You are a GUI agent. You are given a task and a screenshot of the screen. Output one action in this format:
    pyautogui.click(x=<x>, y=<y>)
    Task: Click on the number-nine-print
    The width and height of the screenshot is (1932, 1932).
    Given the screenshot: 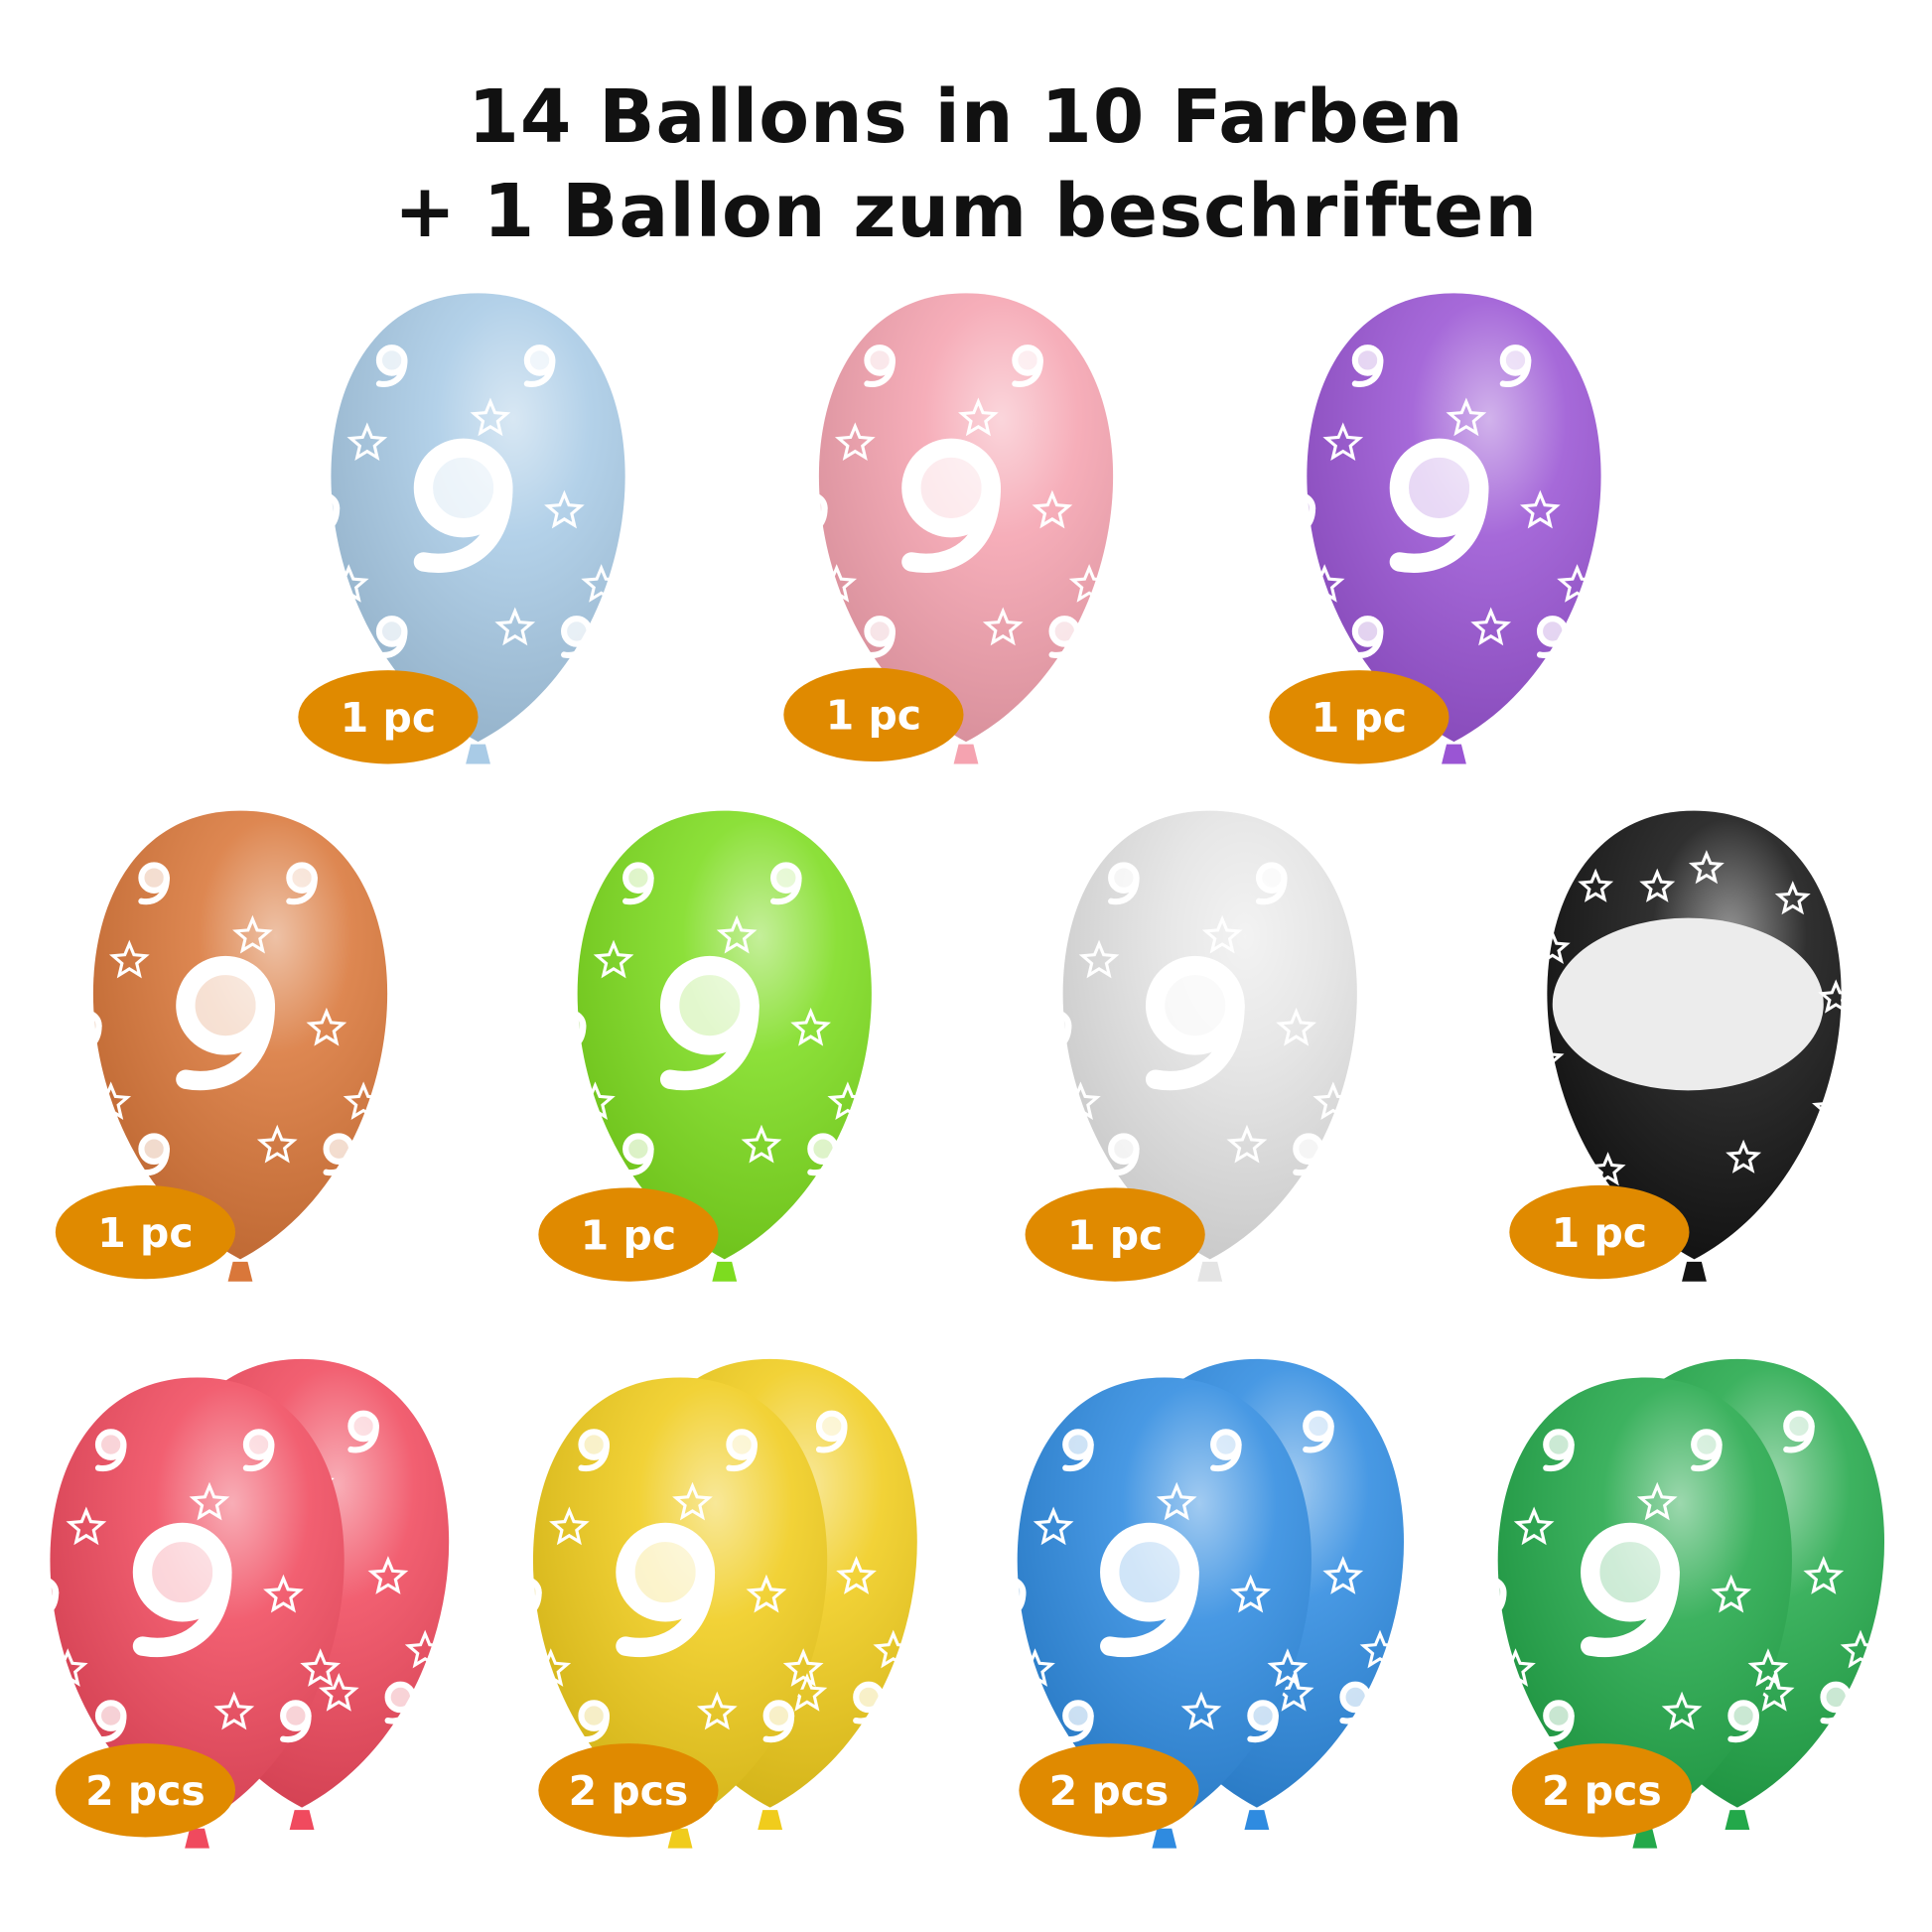 What is the action you would take?
    pyautogui.click(x=1631, y=1590)
    